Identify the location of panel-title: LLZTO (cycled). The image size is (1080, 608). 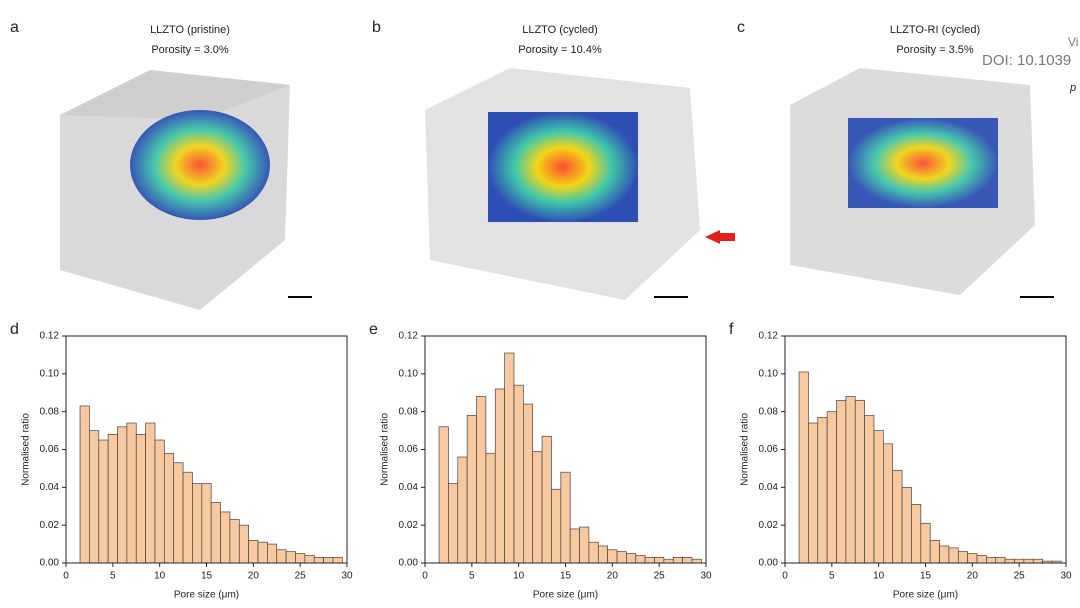
(560, 30).